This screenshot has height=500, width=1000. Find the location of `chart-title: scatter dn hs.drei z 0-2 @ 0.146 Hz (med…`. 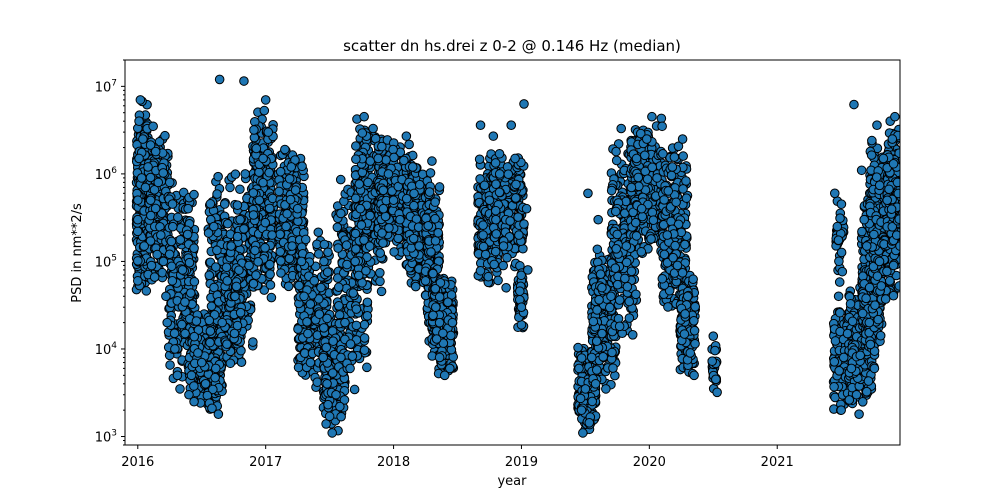

chart-title: scatter dn hs.drei z 0-2 @ 0.146 Hz (med… is located at coordinates (512, 46).